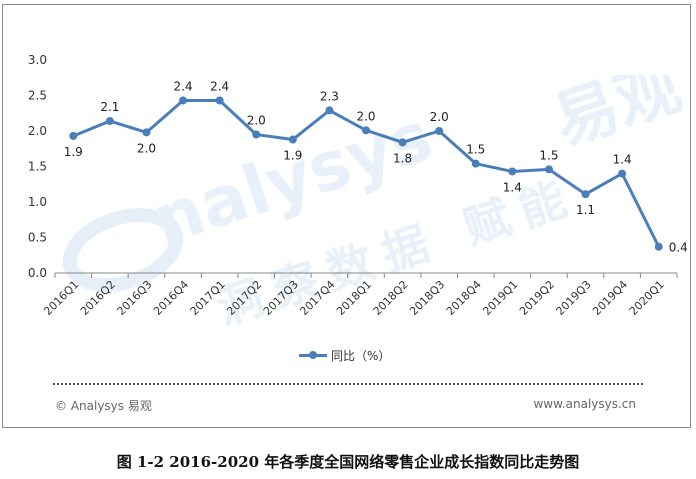 This screenshot has width=696, height=479. I want to click on x-tick-label: 2016Q3, so click(135, 298).